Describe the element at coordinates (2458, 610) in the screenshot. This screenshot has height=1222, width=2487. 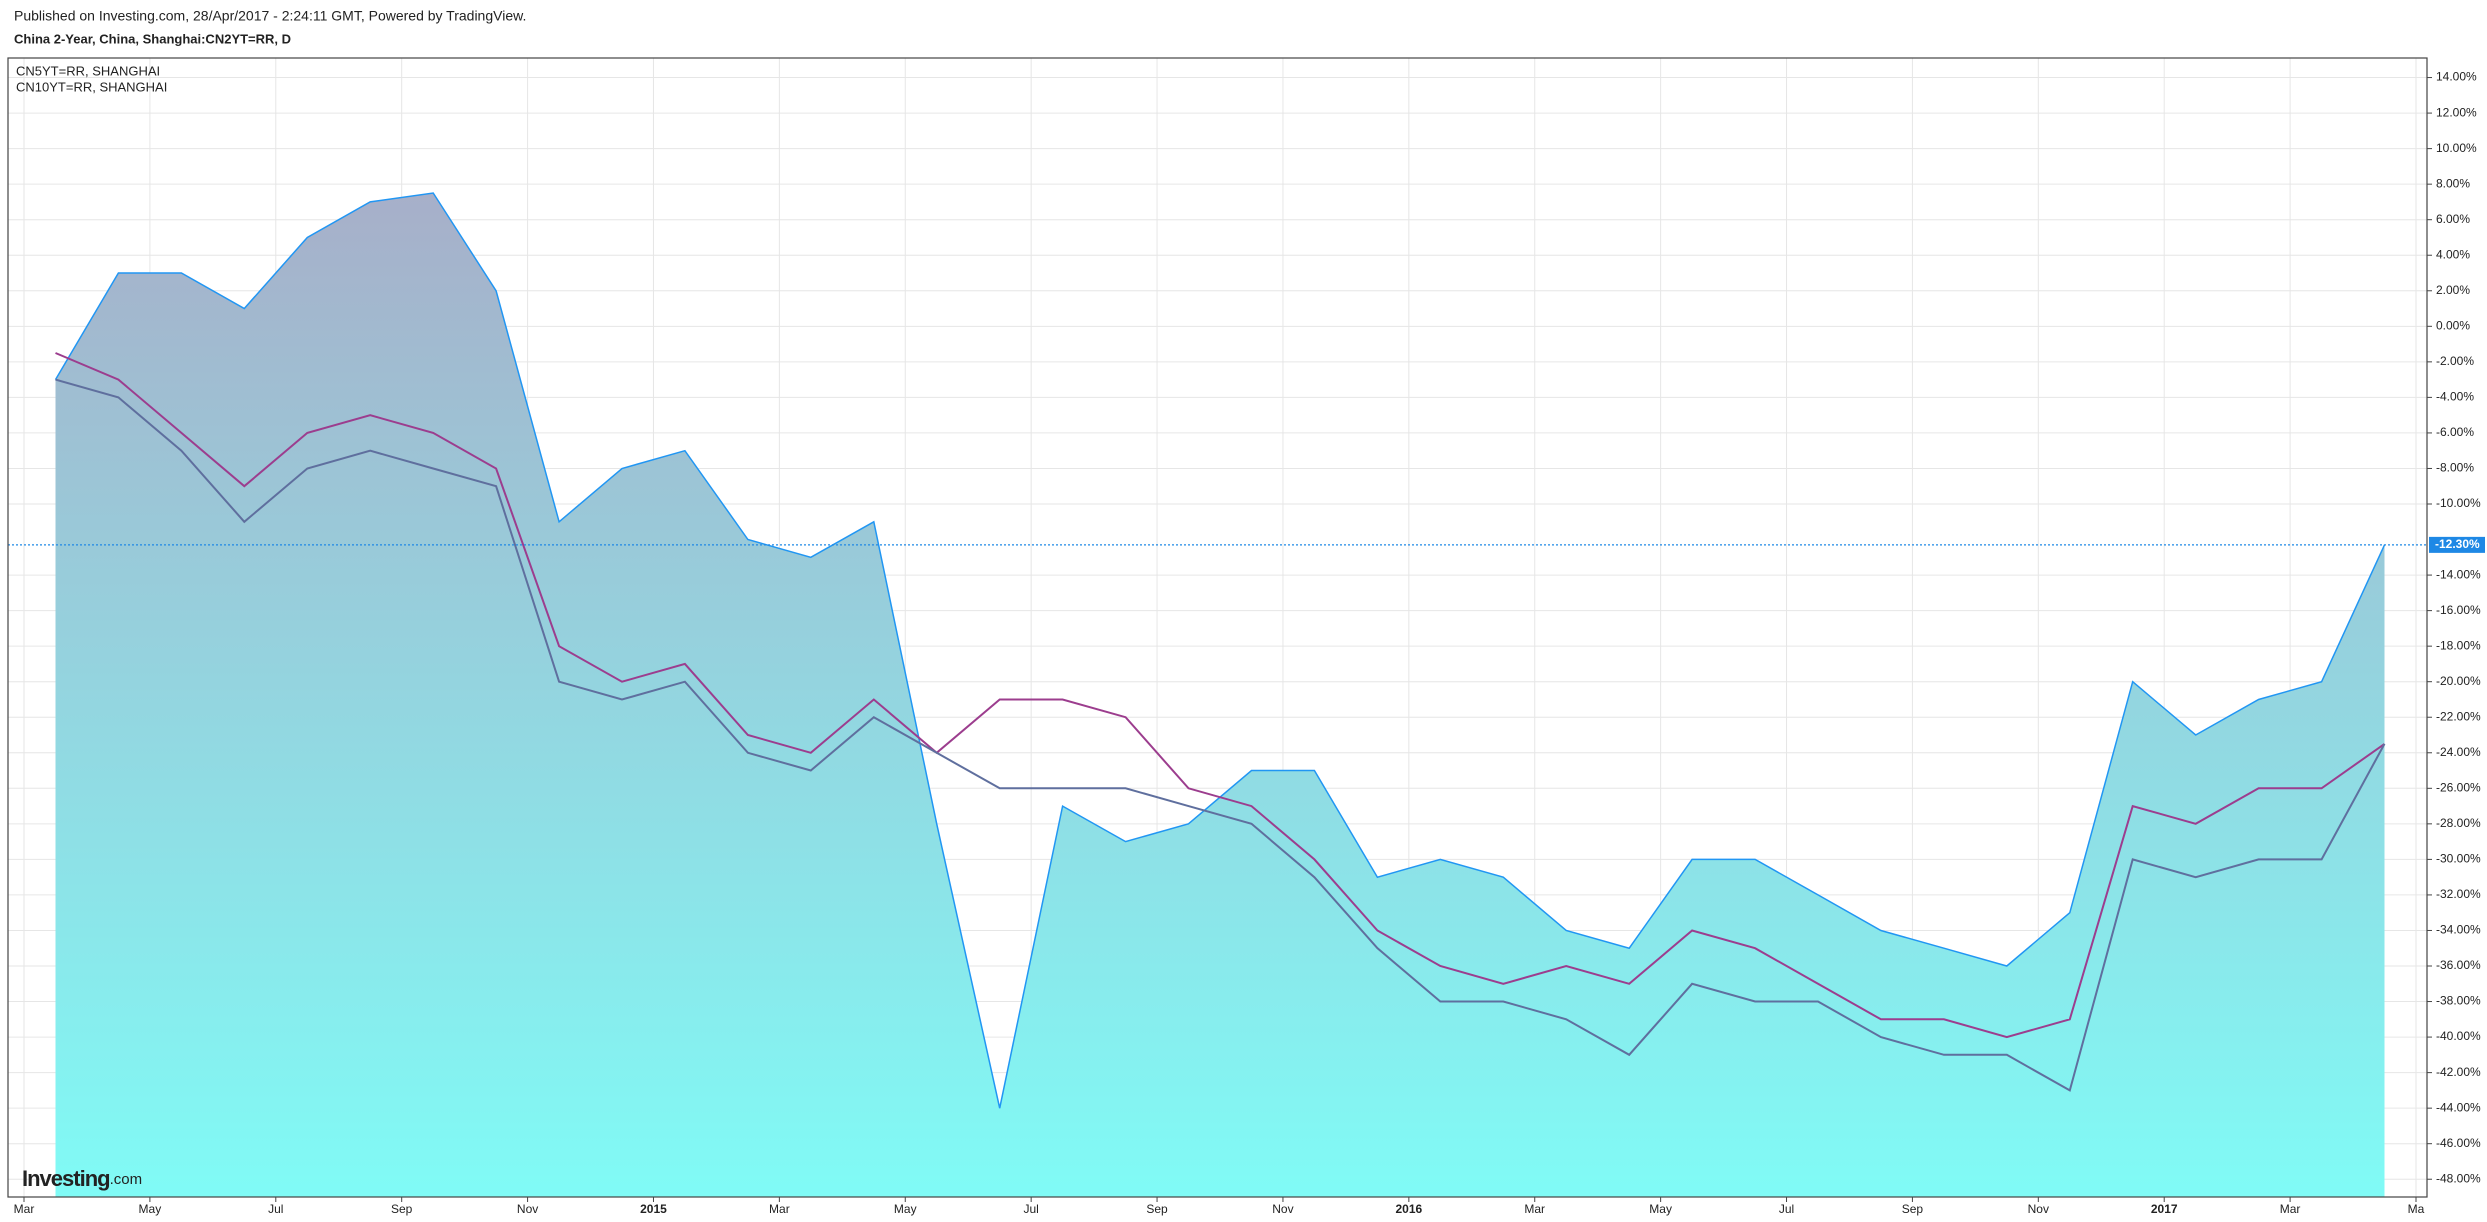
I see `y-tick-label: -16.00%` at that location.